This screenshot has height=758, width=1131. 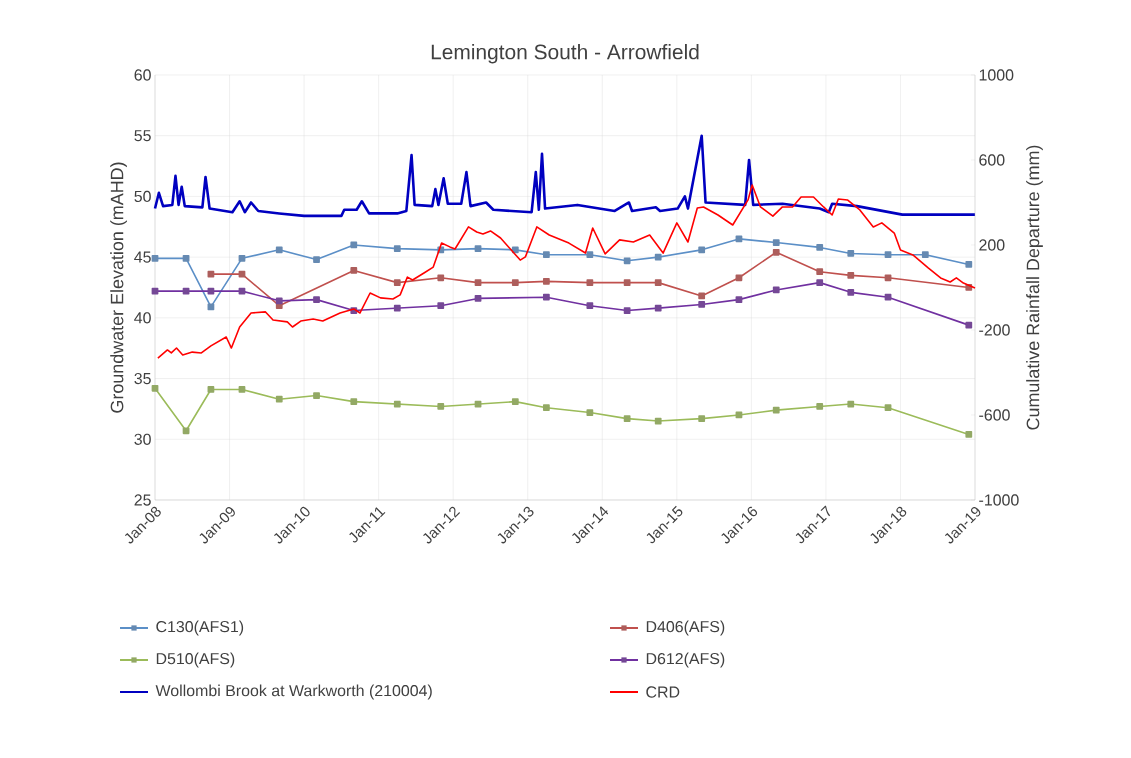 I want to click on y2-tick-label: 200, so click(x=992, y=245).